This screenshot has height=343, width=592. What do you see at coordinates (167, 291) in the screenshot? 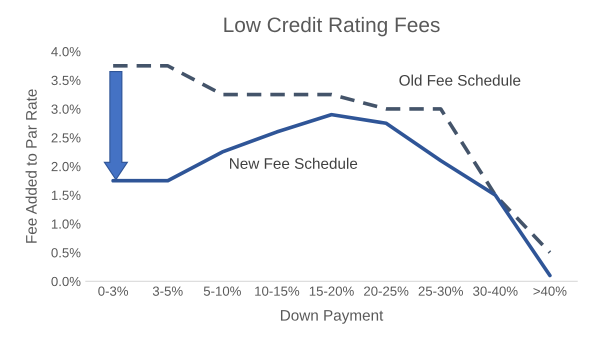
I see `x-tick-label: 3-5%` at bounding box center [167, 291].